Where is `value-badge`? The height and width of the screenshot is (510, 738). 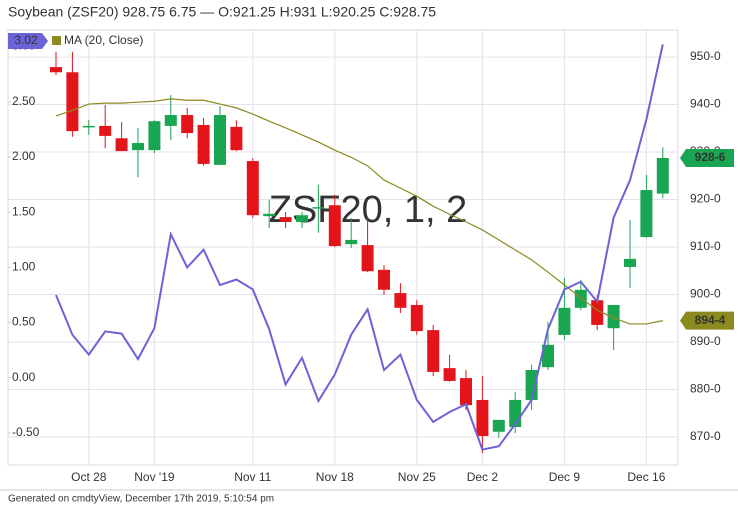
value-badge is located at coordinates (28, 41).